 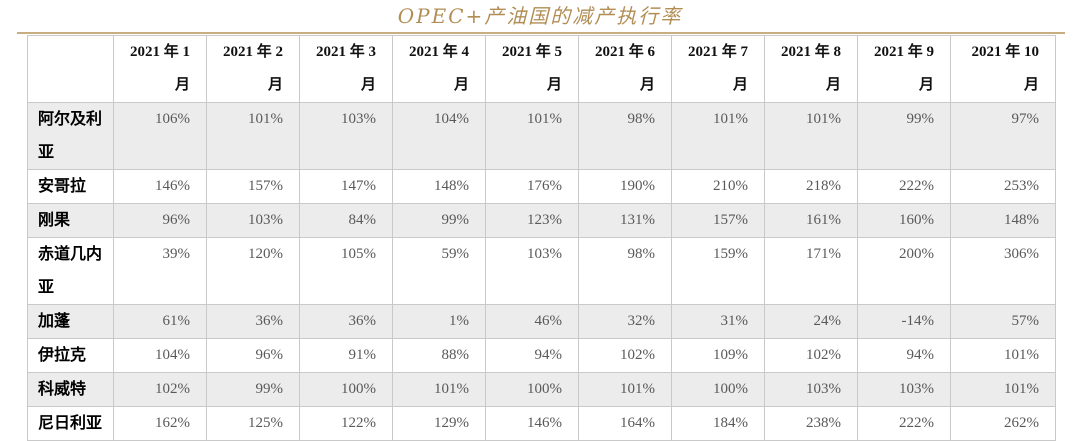 What do you see at coordinates (811, 69) in the screenshot?
I see `column-header-month: 2021 年 8 月` at bounding box center [811, 69].